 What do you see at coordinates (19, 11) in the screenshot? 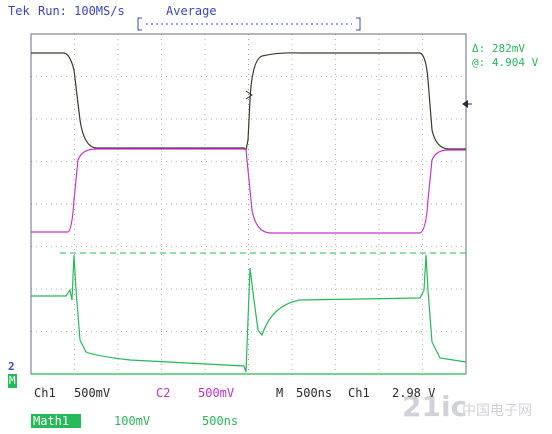
I see `brand-label: Tek` at bounding box center [19, 11].